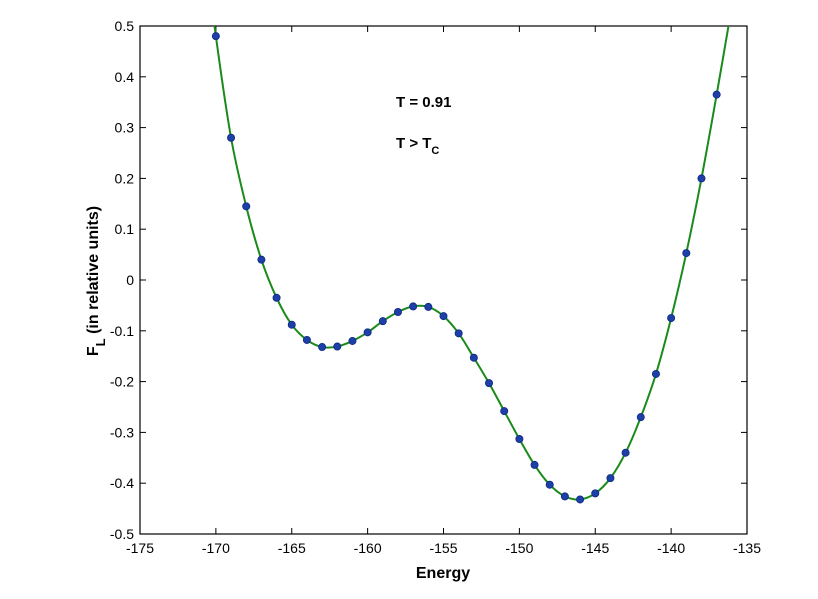 This screenshot has height=599, width=818. What do you see at coordinates (125, 229) in the screenshot?
I see `y-tick-label: 0.1` at bounding box center [125, 229].